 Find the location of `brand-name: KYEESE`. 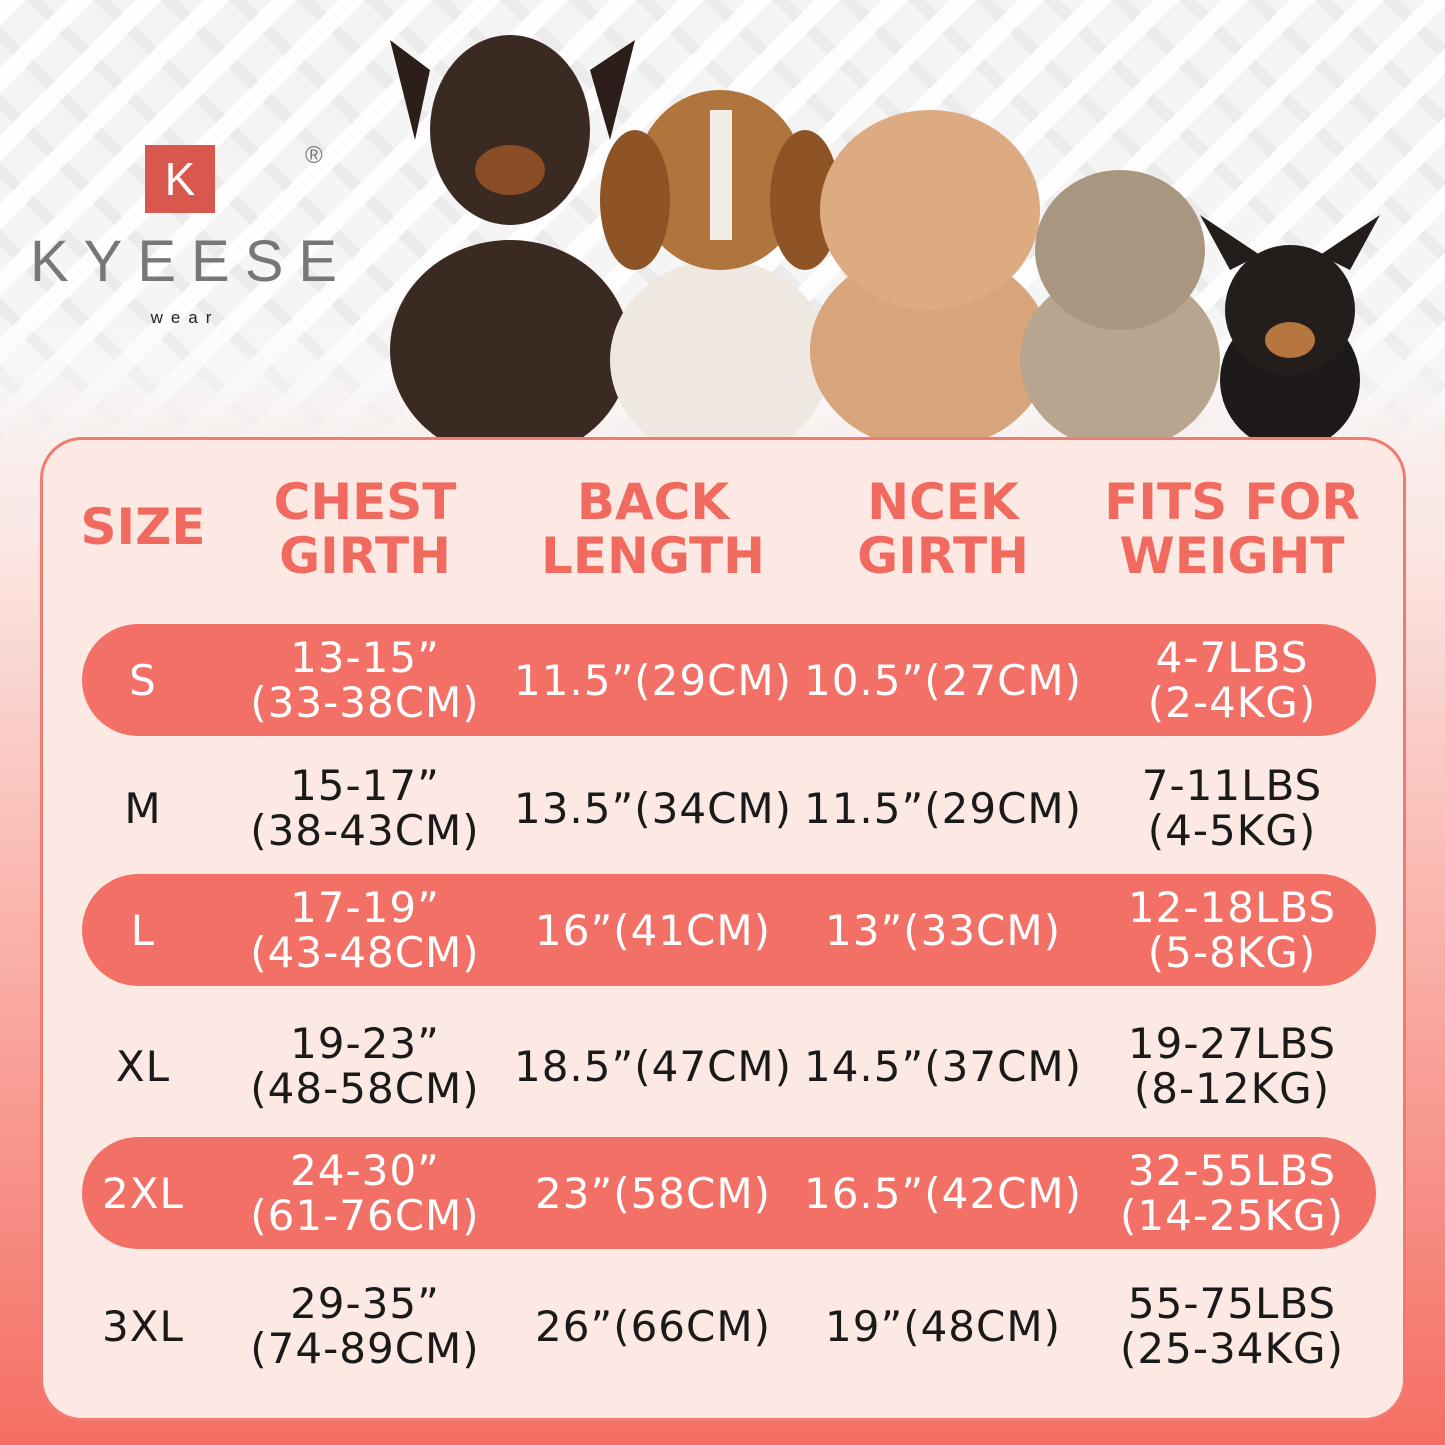

brand-name: KYEESE is located at coordinates (191, 261).